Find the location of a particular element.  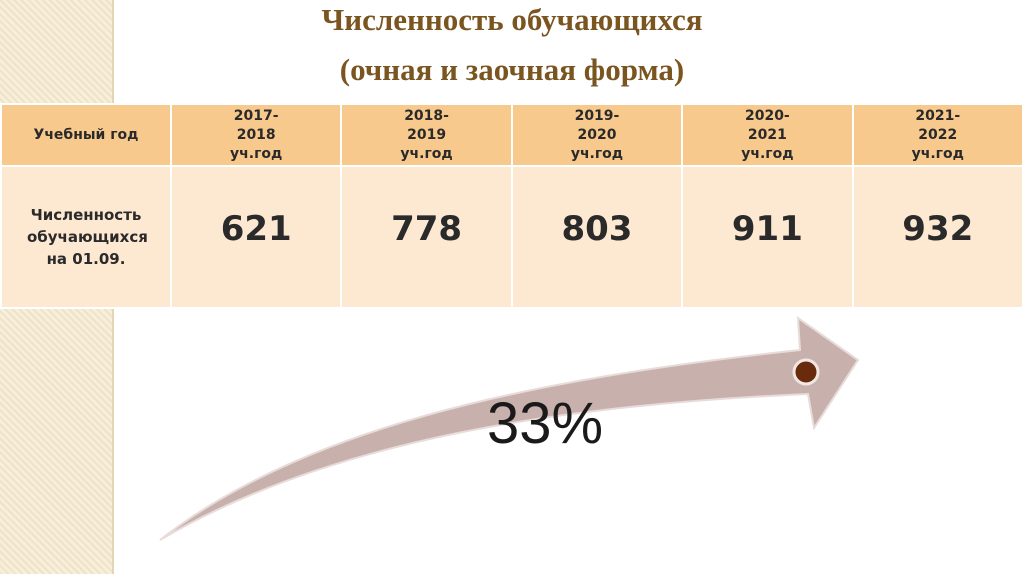

header-cell-text: 2021-2022 уч.год is located at coordinates (937, 134).